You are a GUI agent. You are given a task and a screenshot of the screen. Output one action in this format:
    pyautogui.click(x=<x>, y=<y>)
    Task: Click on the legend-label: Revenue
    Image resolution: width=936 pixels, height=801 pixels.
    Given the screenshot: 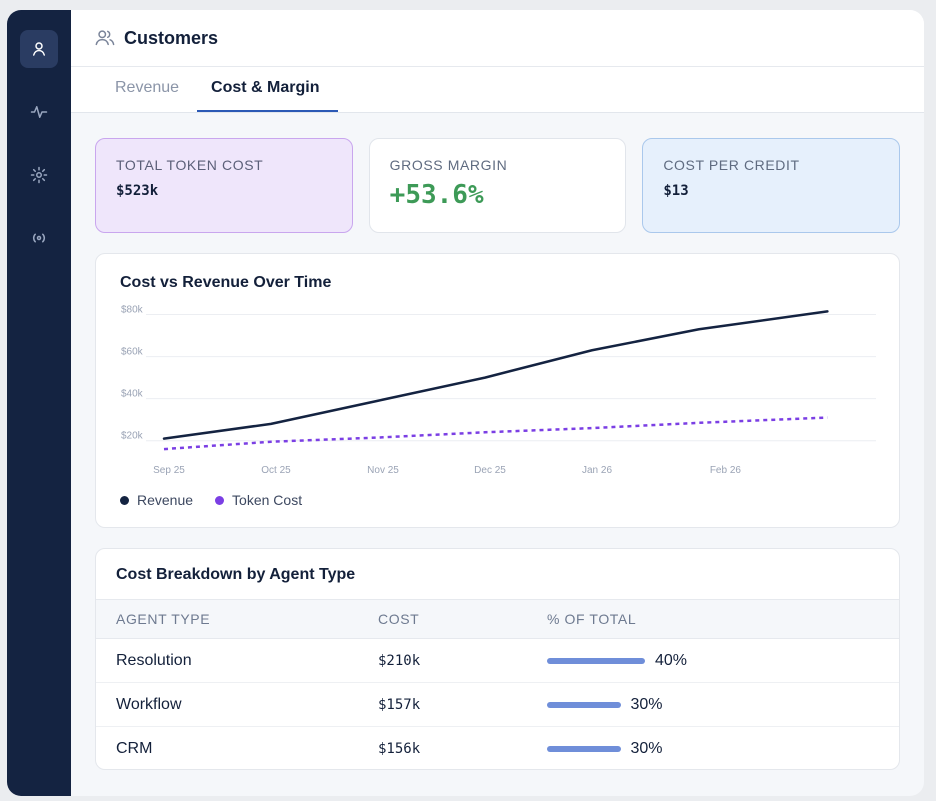 What is the action you would take?
    pyautogui.click(x=165, y=500)
    